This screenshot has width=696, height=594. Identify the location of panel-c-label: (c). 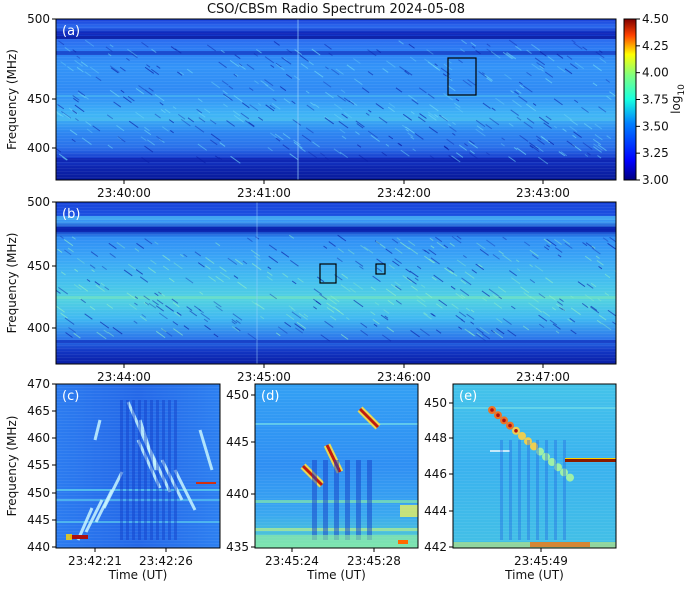
(70, 396).